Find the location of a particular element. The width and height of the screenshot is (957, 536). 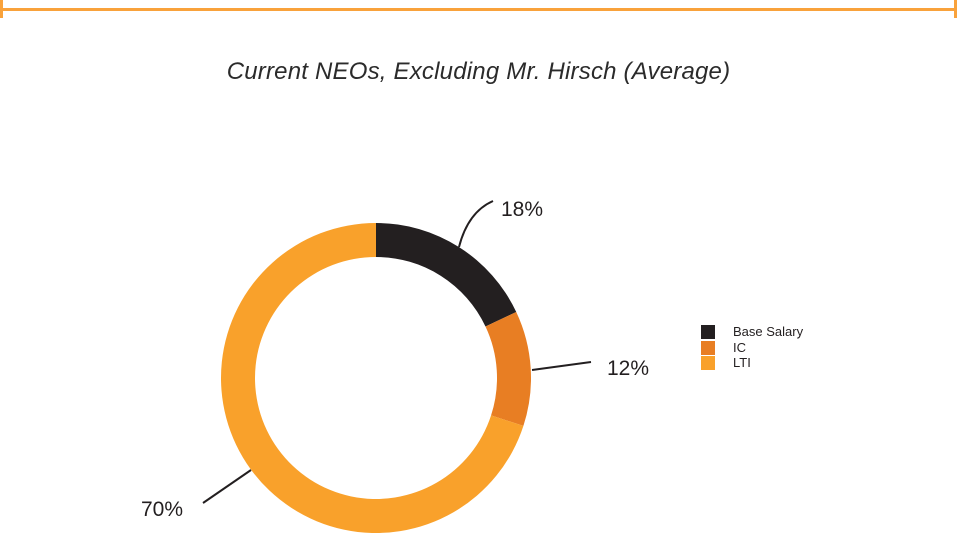

top-border-rule is located at coordinates (478, 9).